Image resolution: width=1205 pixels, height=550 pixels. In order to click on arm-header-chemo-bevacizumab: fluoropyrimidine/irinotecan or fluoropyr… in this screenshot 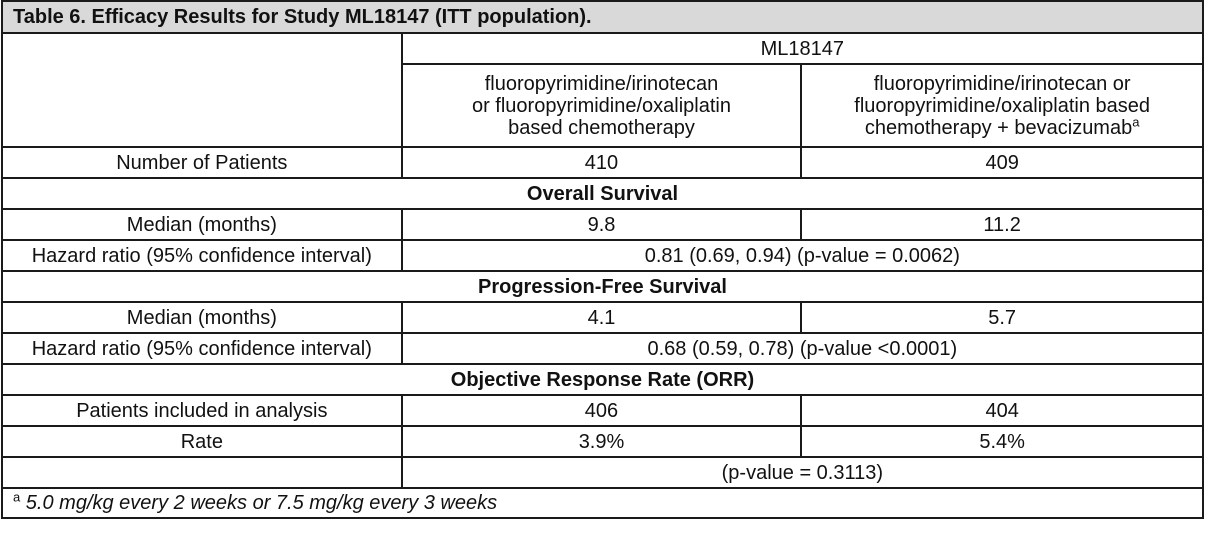, I will do `click(1002, 105)`.